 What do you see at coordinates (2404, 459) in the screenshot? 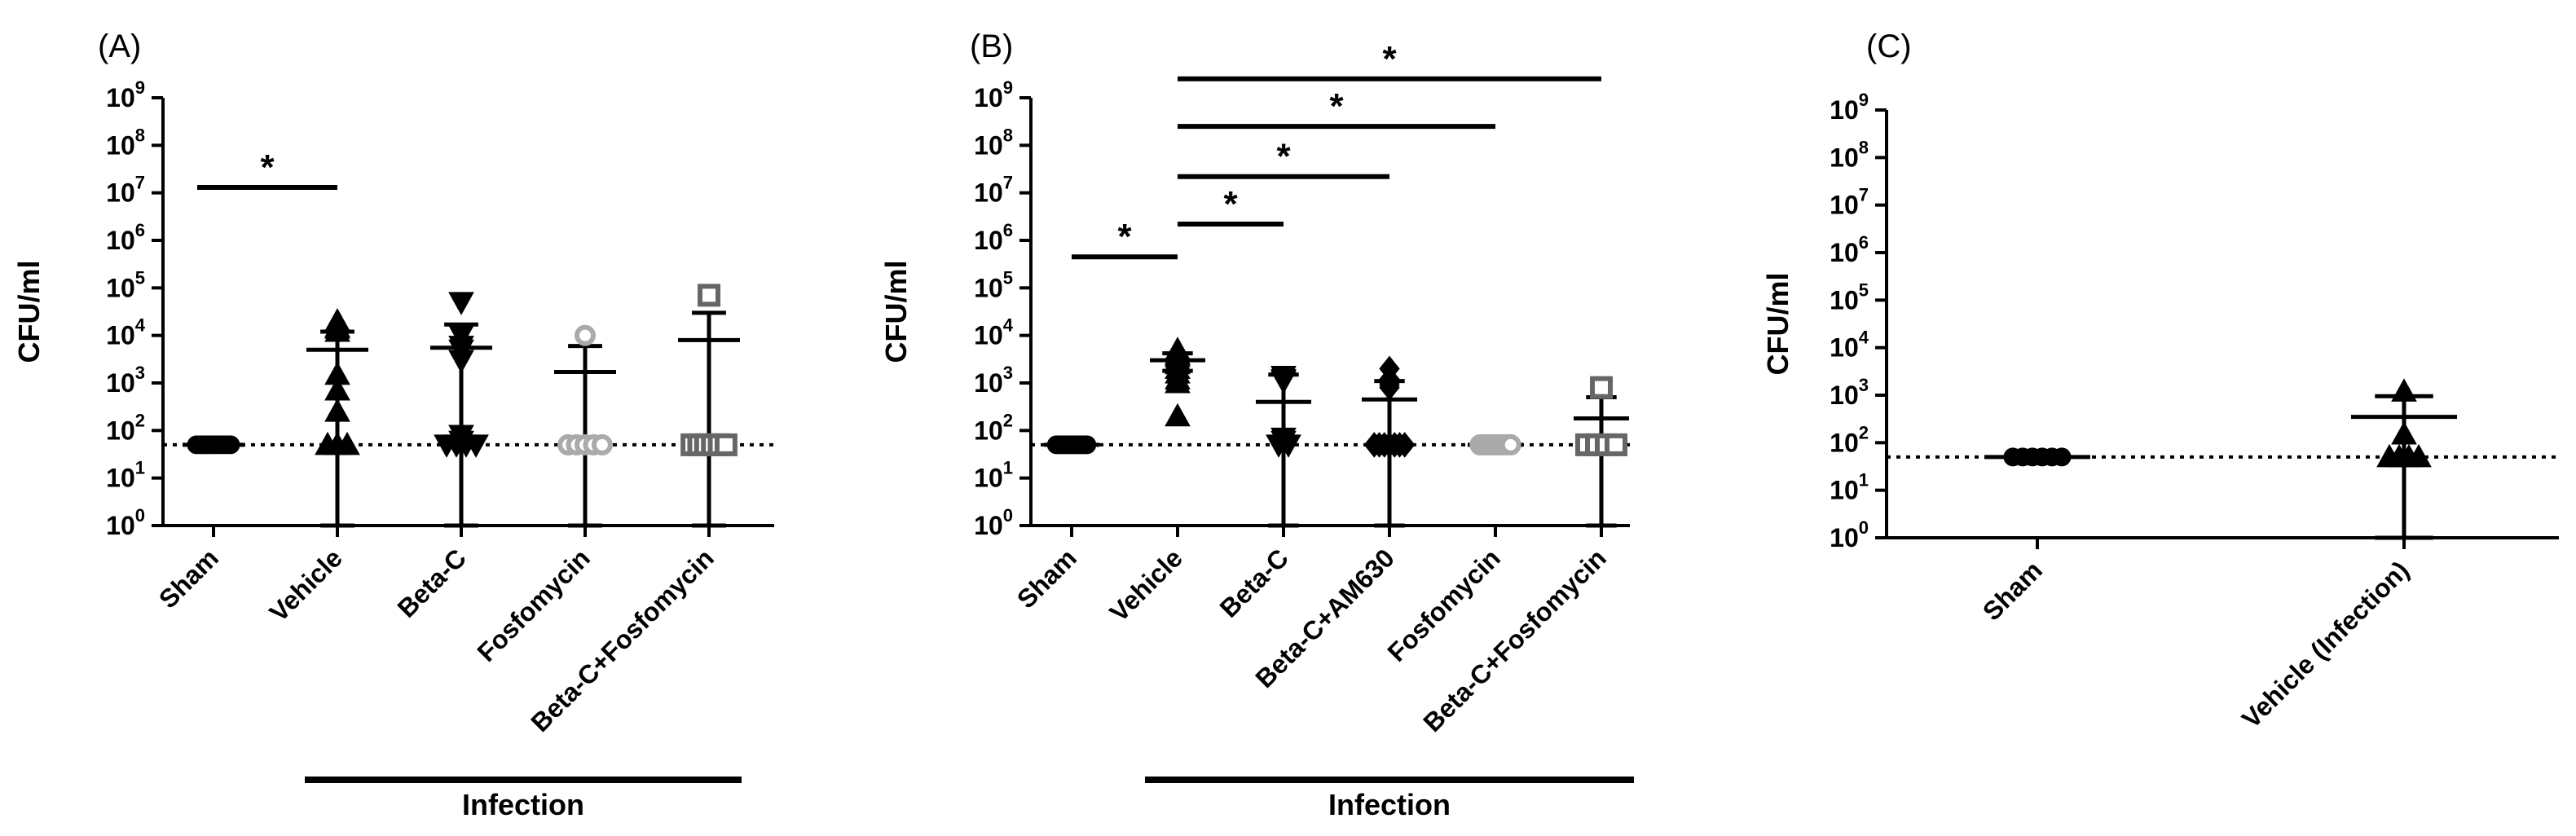
I see `series-vehicle-infection-` at bounding box center [2404, 459].